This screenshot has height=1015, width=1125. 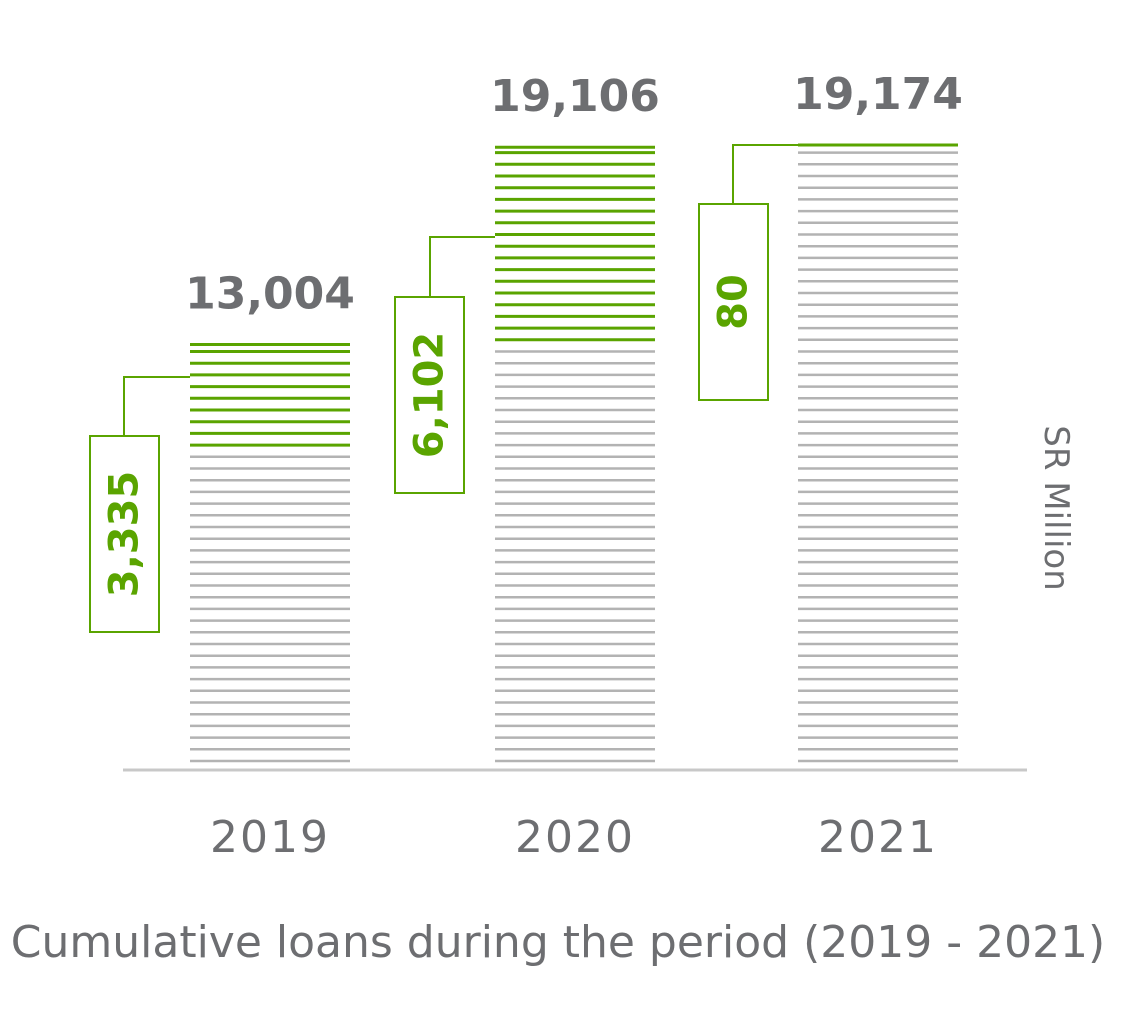 What do you see at coordinates (575, 96) in the screenshot?
I see `total-label-2020: 19,106` at bounding box center [575, 96].